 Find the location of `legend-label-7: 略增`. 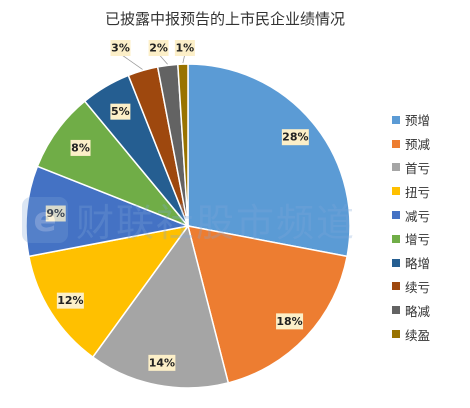

legend-label-7: 略增 is located at coordinates (418, 264).